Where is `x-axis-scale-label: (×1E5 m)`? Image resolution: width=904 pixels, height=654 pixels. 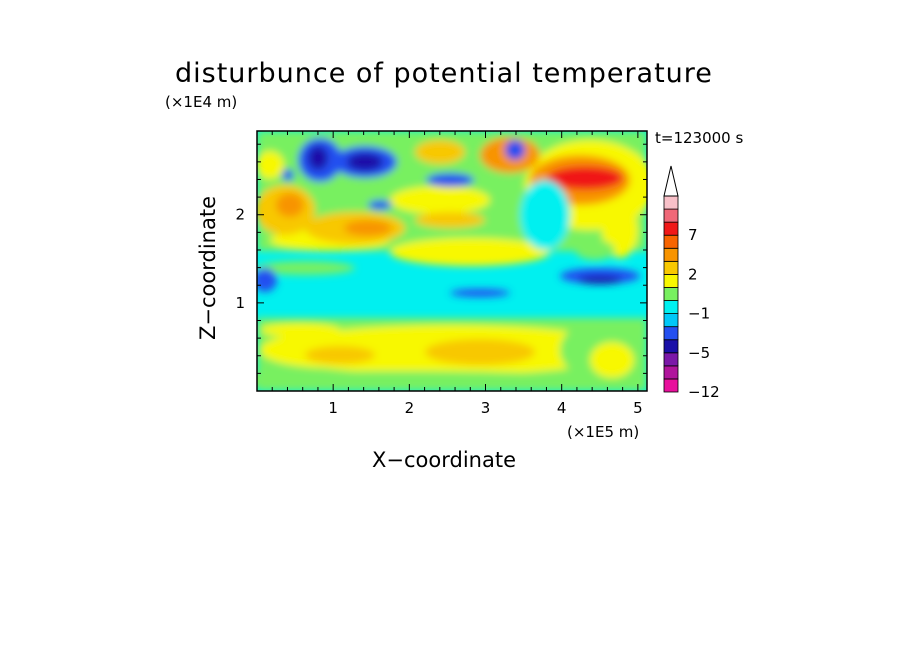 x-axis-scale-label: (×1E5 m) is located at coordinates (603, 432).